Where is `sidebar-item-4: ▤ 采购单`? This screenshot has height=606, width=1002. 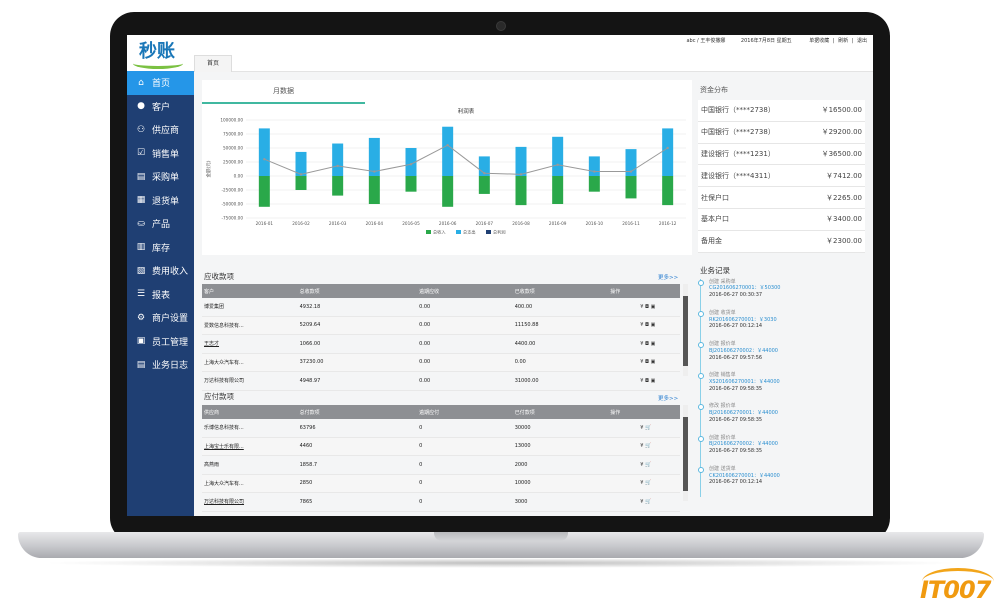 sidebar-item-4: ▤ 采购单 is located at coordinates (160, 177).